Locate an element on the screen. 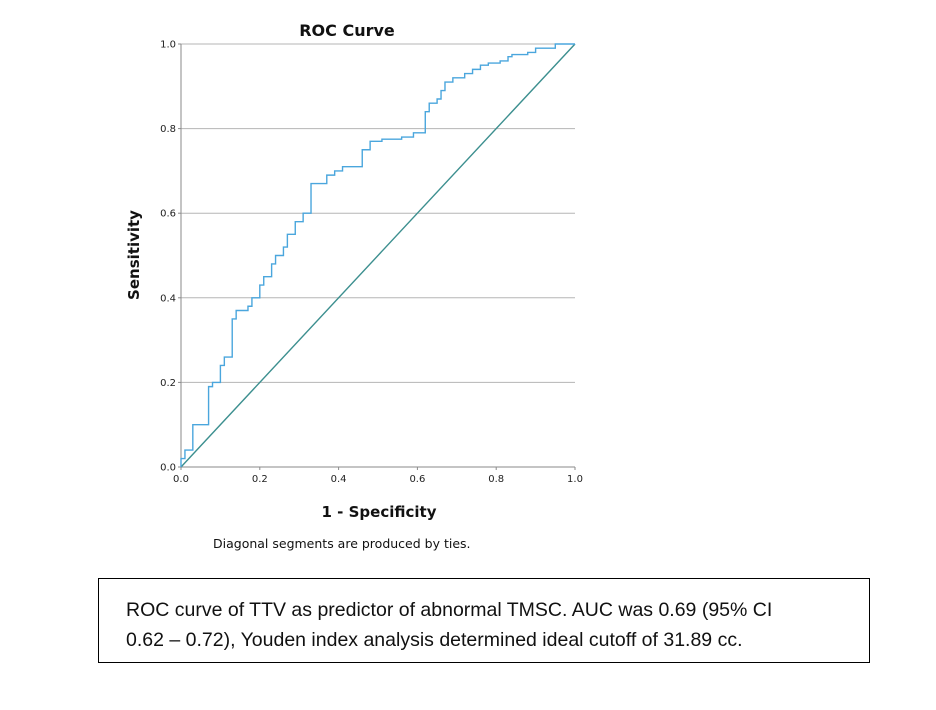 Image resolution: width=936 pixels, height=710 pixels. diagonal-ties-note: Diagonal segments are produced by ties. is located at coordinates (342, 543).